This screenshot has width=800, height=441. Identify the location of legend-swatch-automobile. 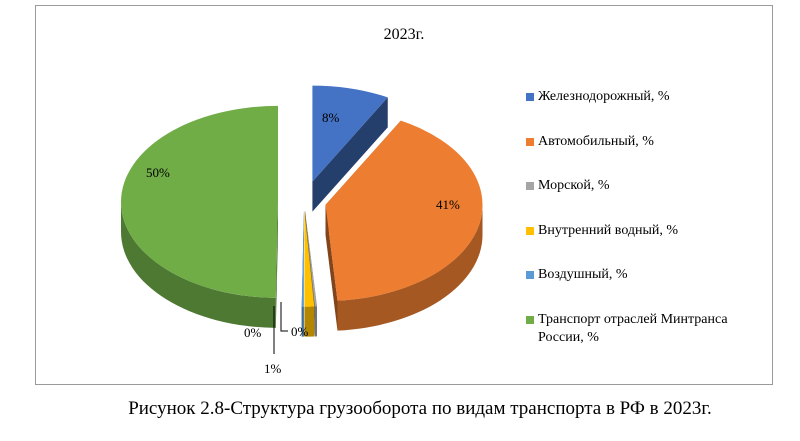
(530, 142).